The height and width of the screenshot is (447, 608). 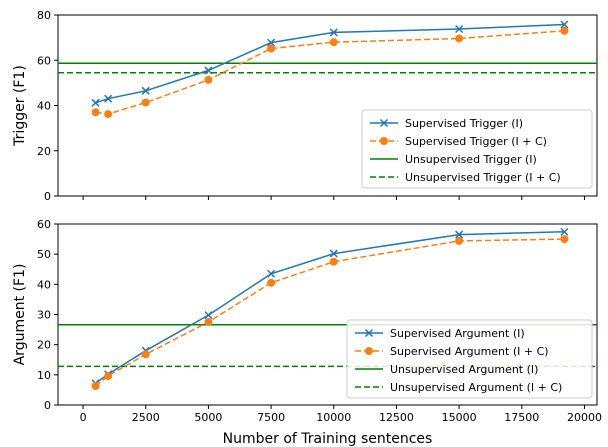 I want to click on legend-label: Supervised Argument (I + C), so click(x=469, y=351).